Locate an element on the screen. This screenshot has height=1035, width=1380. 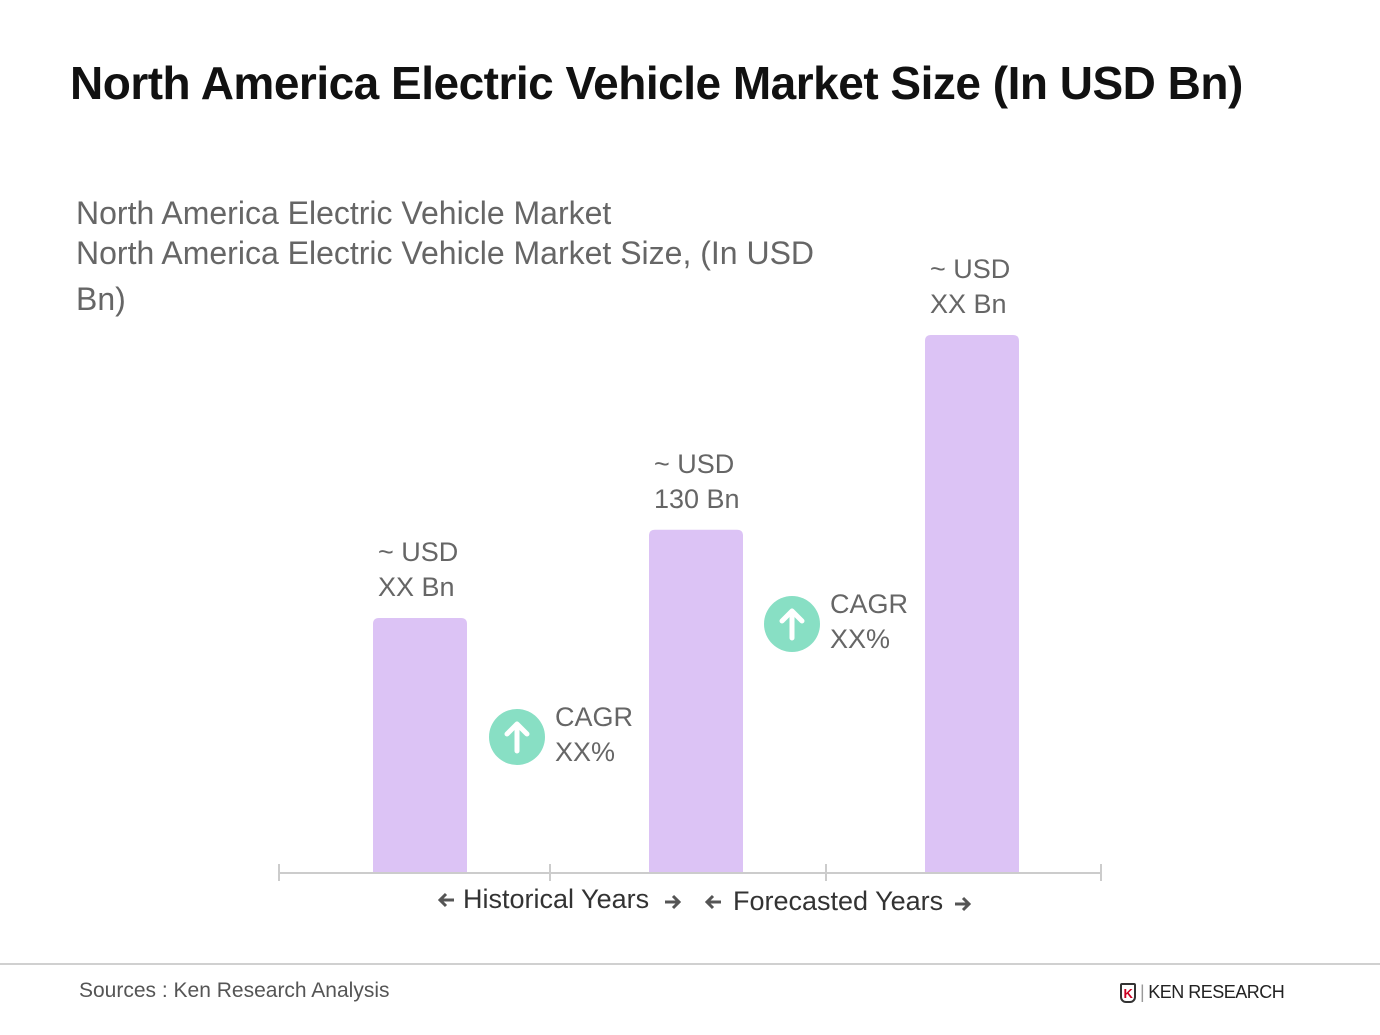
period-label: Forecasted Years is located at coordinates (838, 901).